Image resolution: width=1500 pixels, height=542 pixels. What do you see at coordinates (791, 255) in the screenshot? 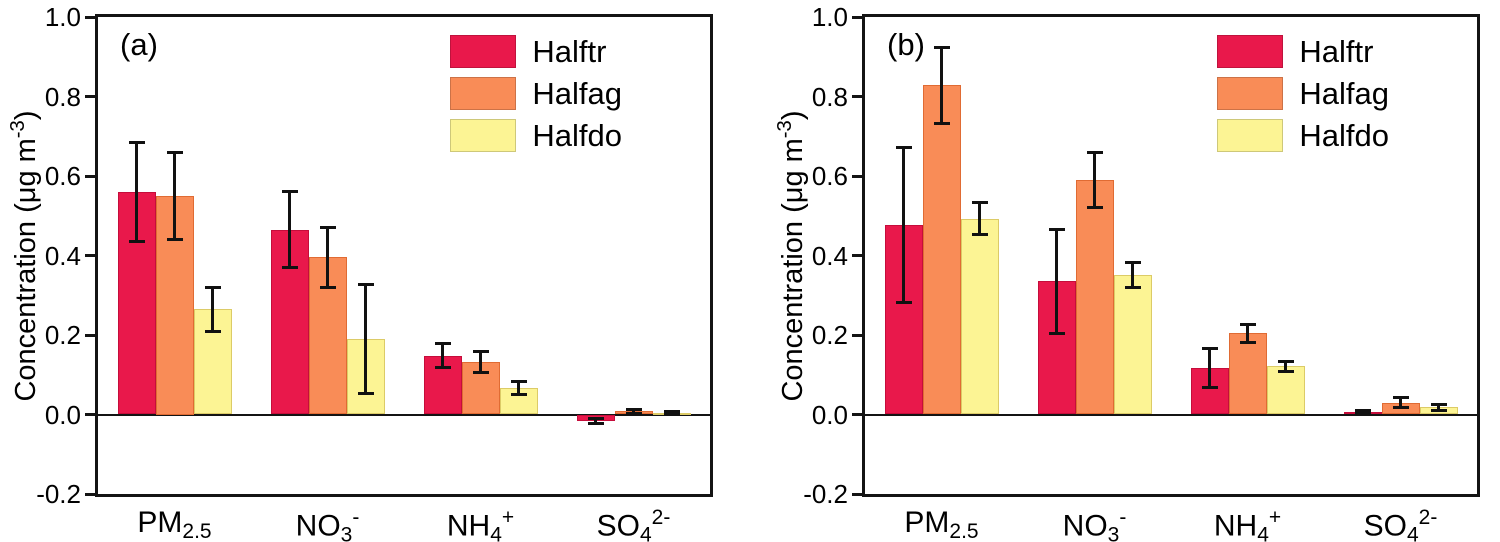
I see `y-axis-title: Concentration (μg m-3)` at bounding box center [791, 255].